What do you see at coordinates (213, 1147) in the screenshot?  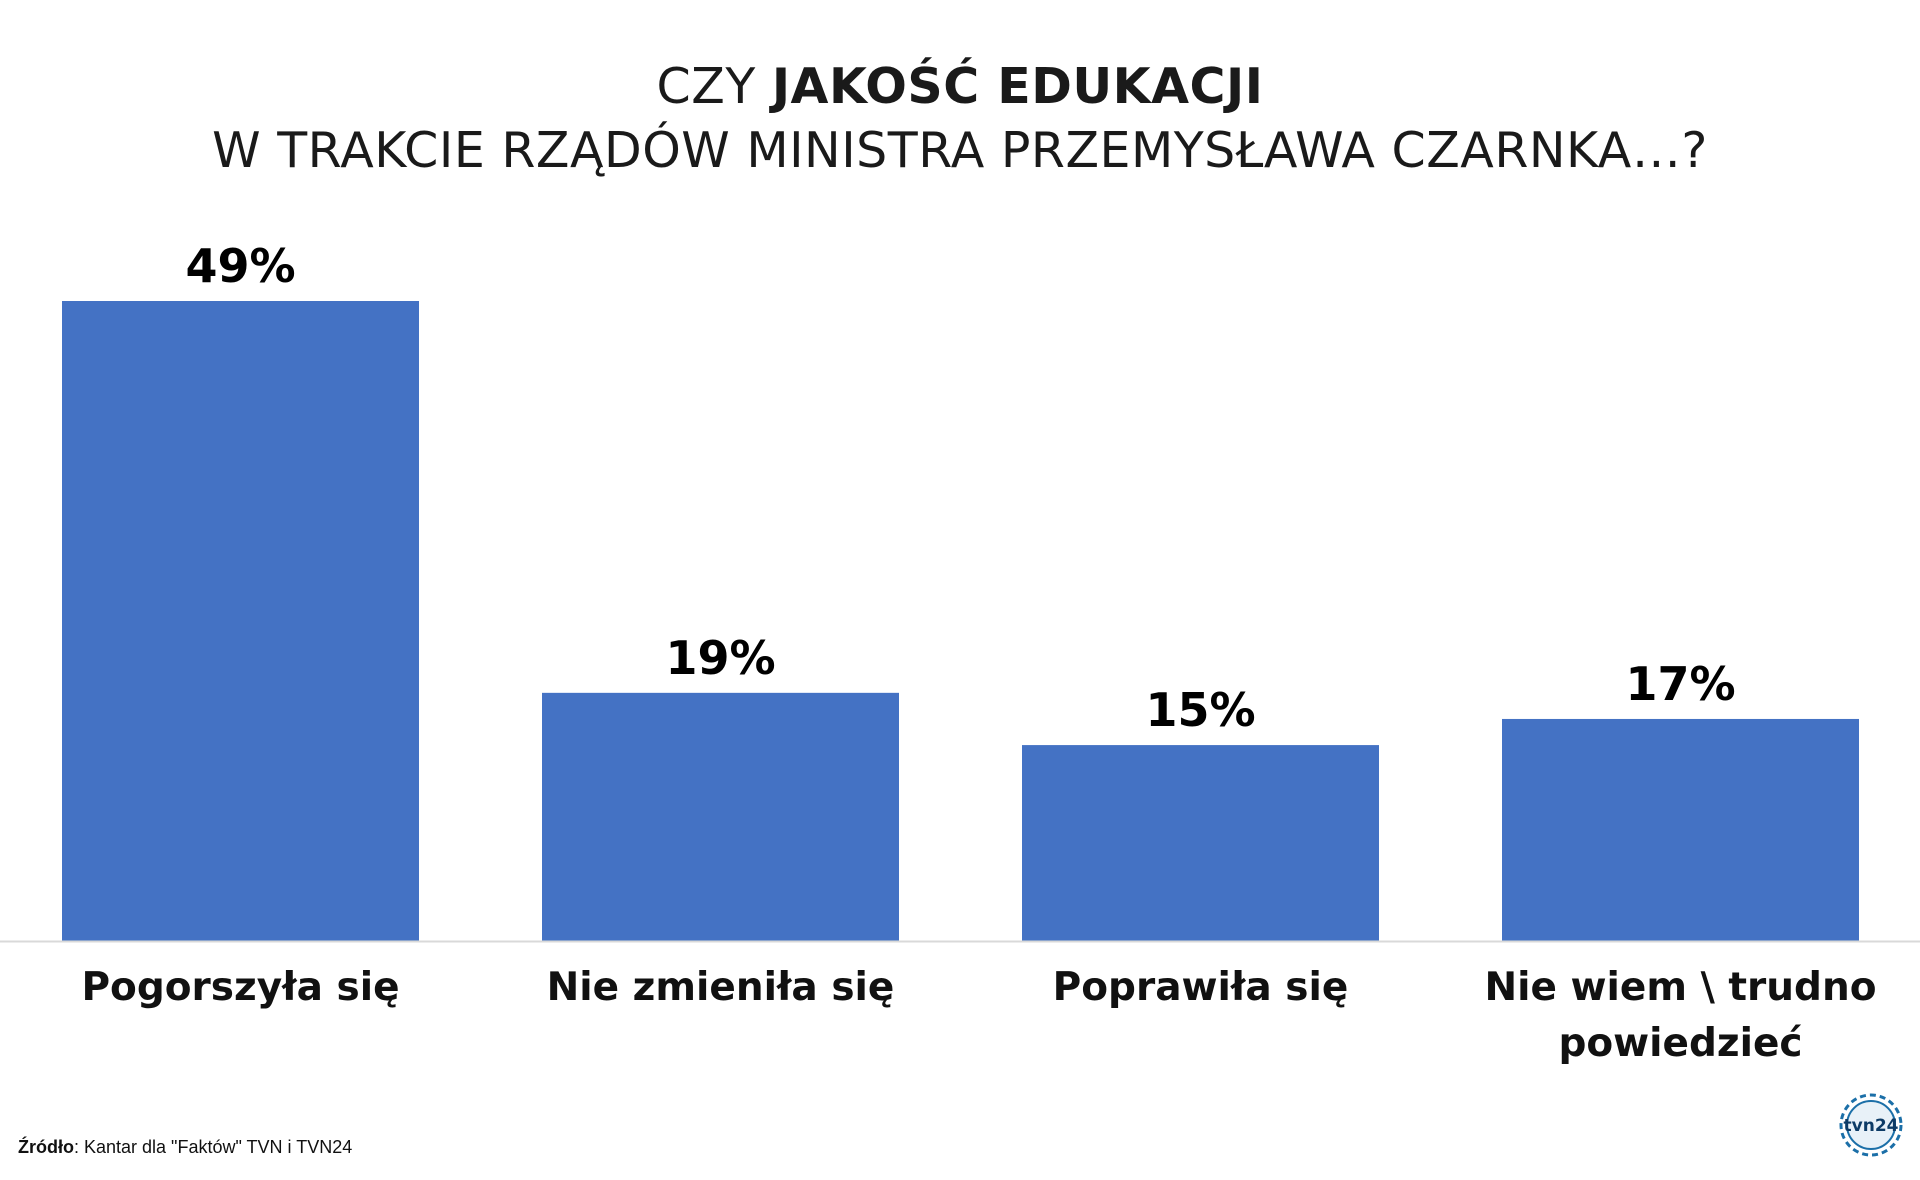 I see `source-text: : Kantar dla "Faktów" TVN i TVN24` at bounding box center [213, 1147].